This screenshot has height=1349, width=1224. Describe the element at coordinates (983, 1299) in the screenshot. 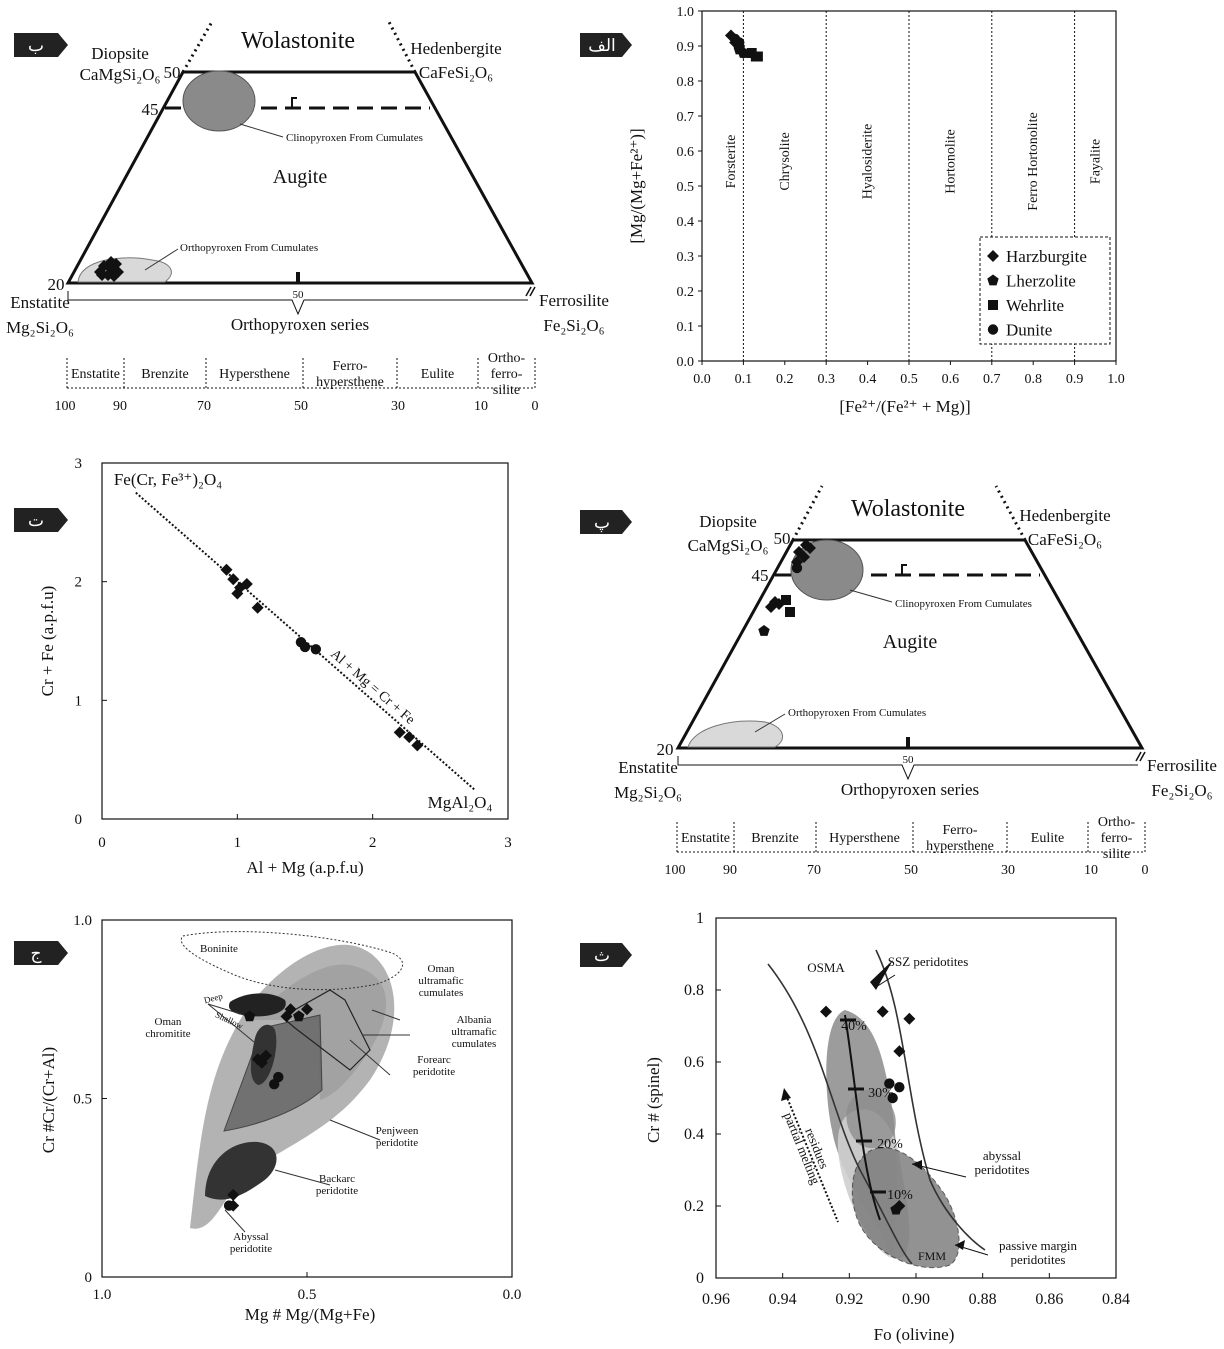

I see `x-tick-label: 0.88` at that location.